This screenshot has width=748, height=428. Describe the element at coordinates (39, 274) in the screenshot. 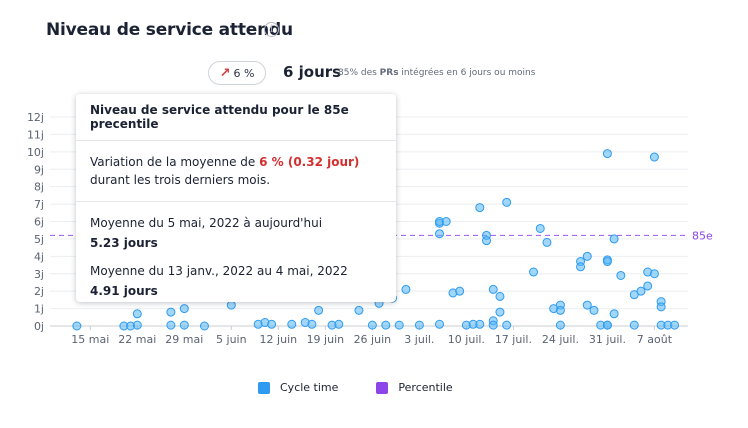

I see `y-tick-label: 3j` at that location.